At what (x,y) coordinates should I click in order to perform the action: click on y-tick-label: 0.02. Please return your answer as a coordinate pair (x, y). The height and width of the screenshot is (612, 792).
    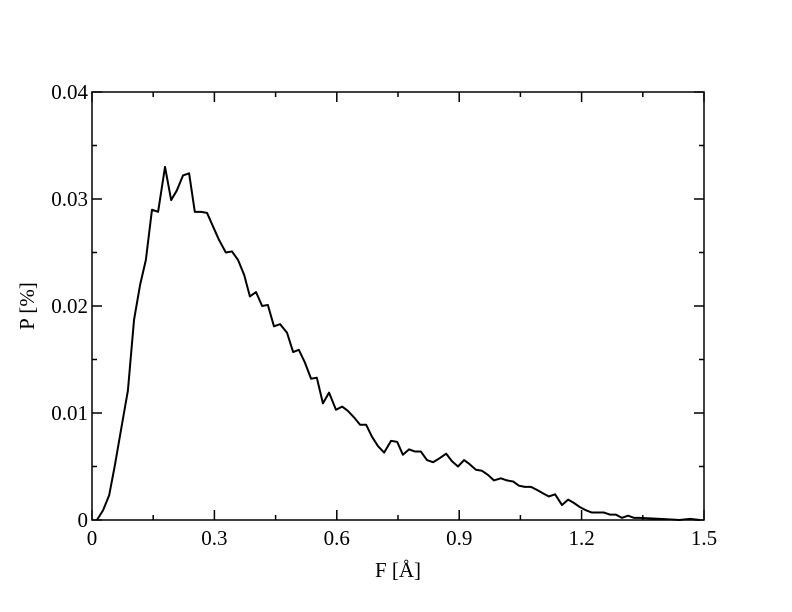
    Looking at the image, I should click on (69, 306).